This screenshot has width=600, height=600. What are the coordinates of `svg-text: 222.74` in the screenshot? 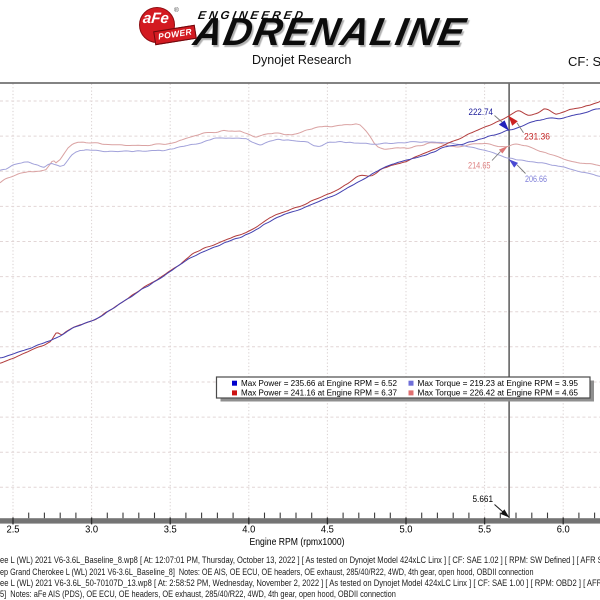 It's located at (481, 112).